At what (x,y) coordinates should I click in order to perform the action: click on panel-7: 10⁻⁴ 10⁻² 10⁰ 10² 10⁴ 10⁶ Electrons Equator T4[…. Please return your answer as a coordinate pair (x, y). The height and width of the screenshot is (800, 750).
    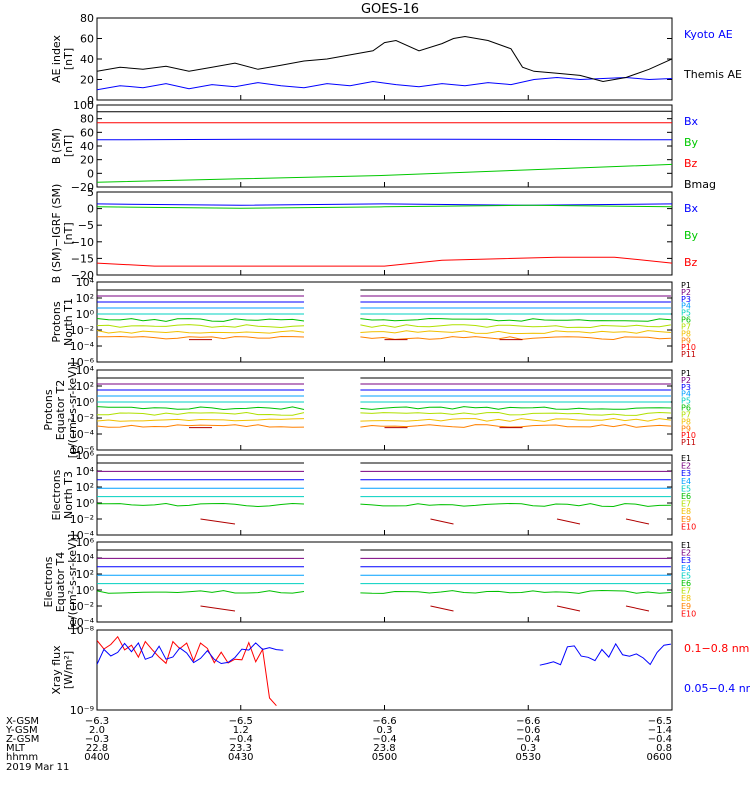
    Looking at the image, I should click on (369, 582).